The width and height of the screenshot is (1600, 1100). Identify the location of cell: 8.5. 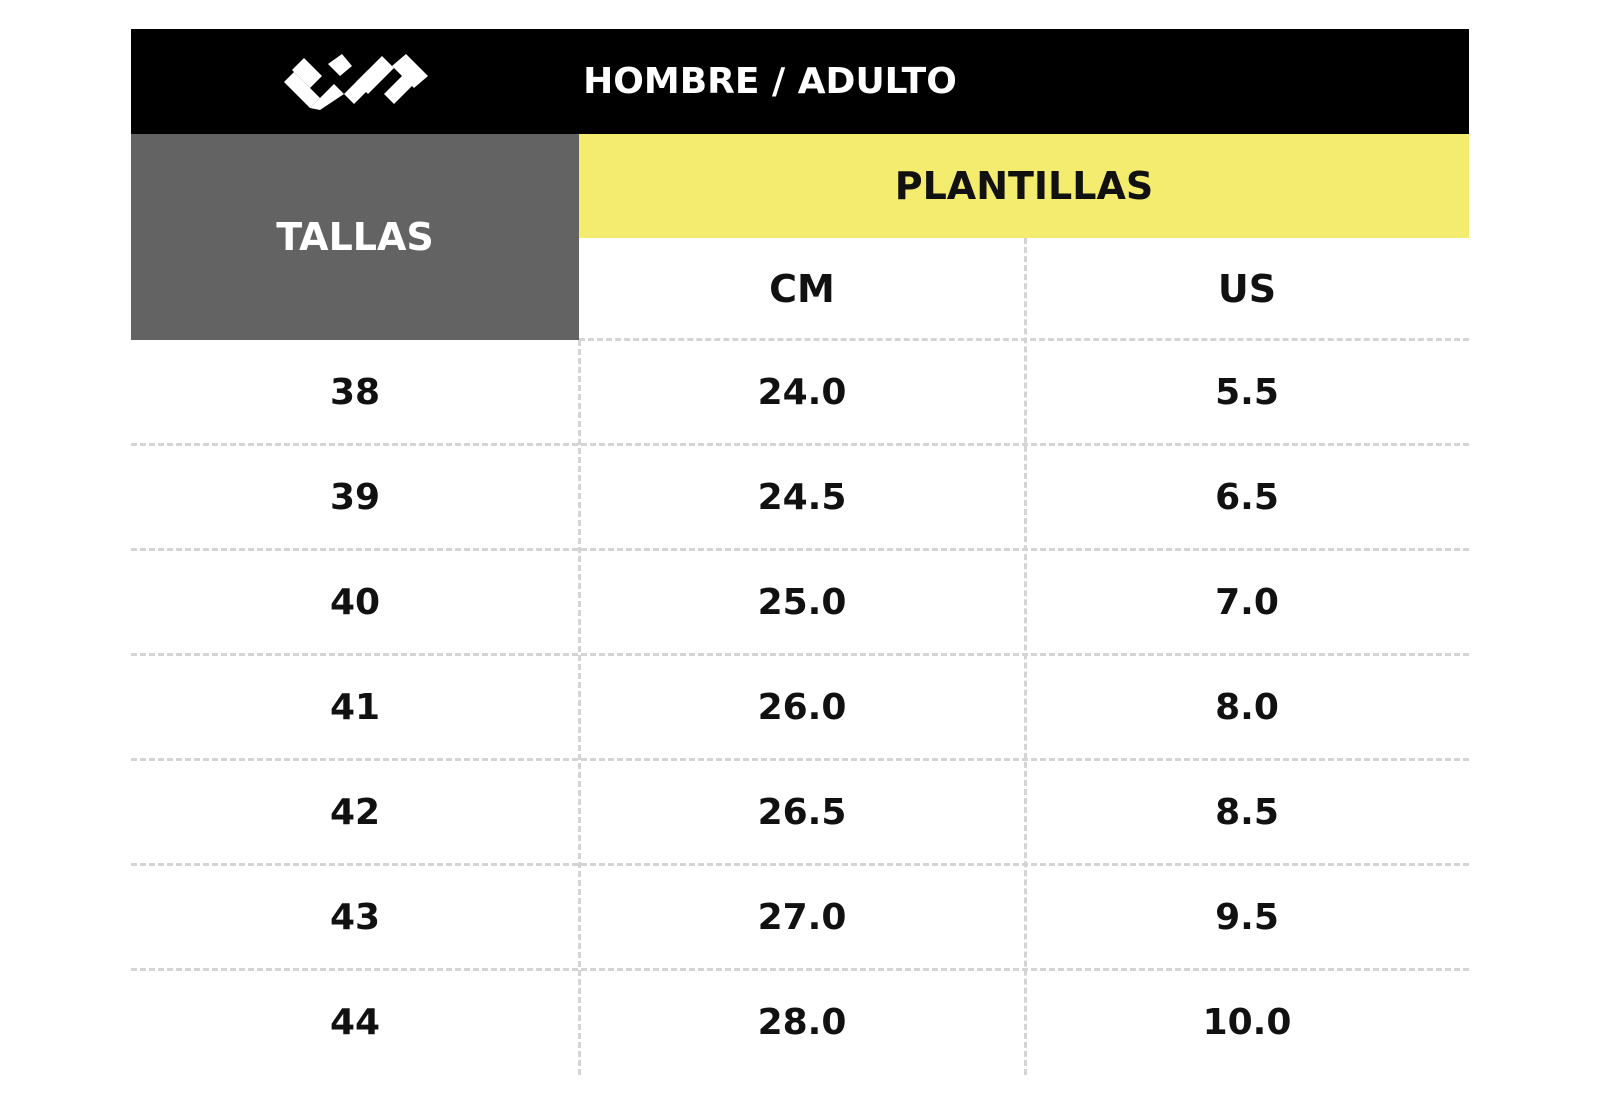
(1247, 812).